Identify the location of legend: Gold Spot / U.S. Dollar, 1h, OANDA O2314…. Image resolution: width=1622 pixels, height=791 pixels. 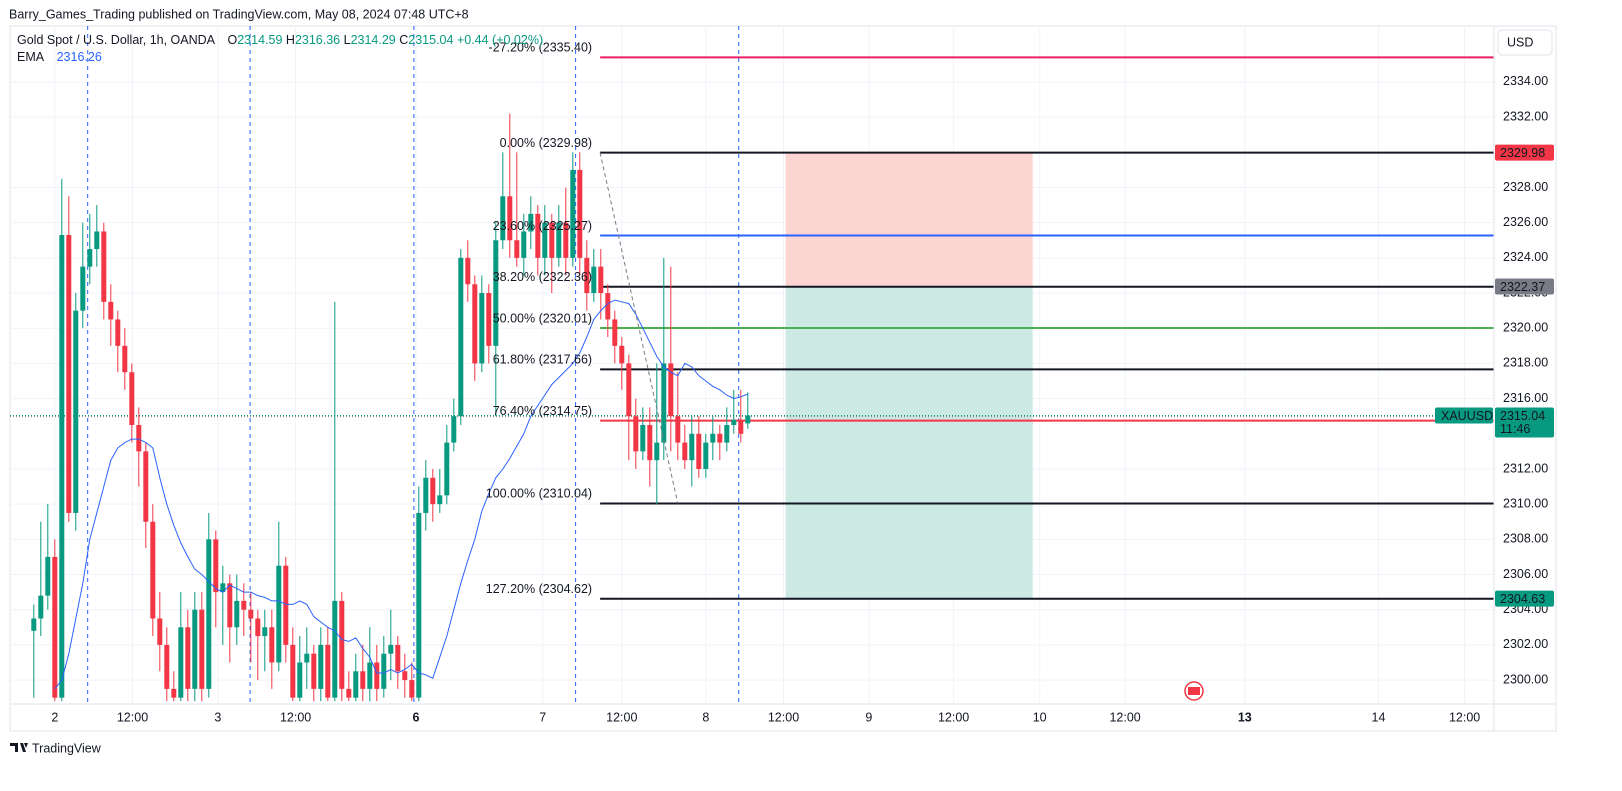
(280, 40).